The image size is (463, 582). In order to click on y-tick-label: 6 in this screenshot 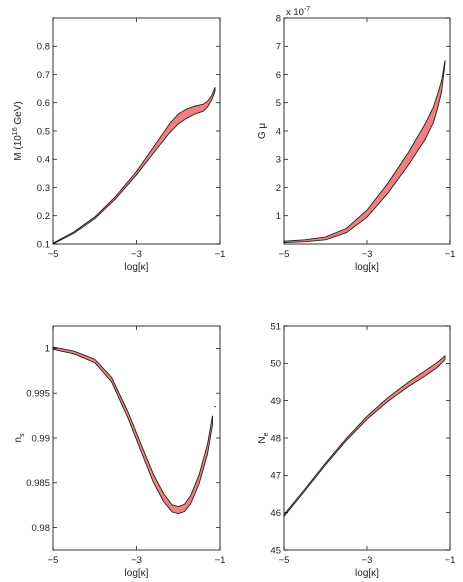, I will do `click(278, 75)`.